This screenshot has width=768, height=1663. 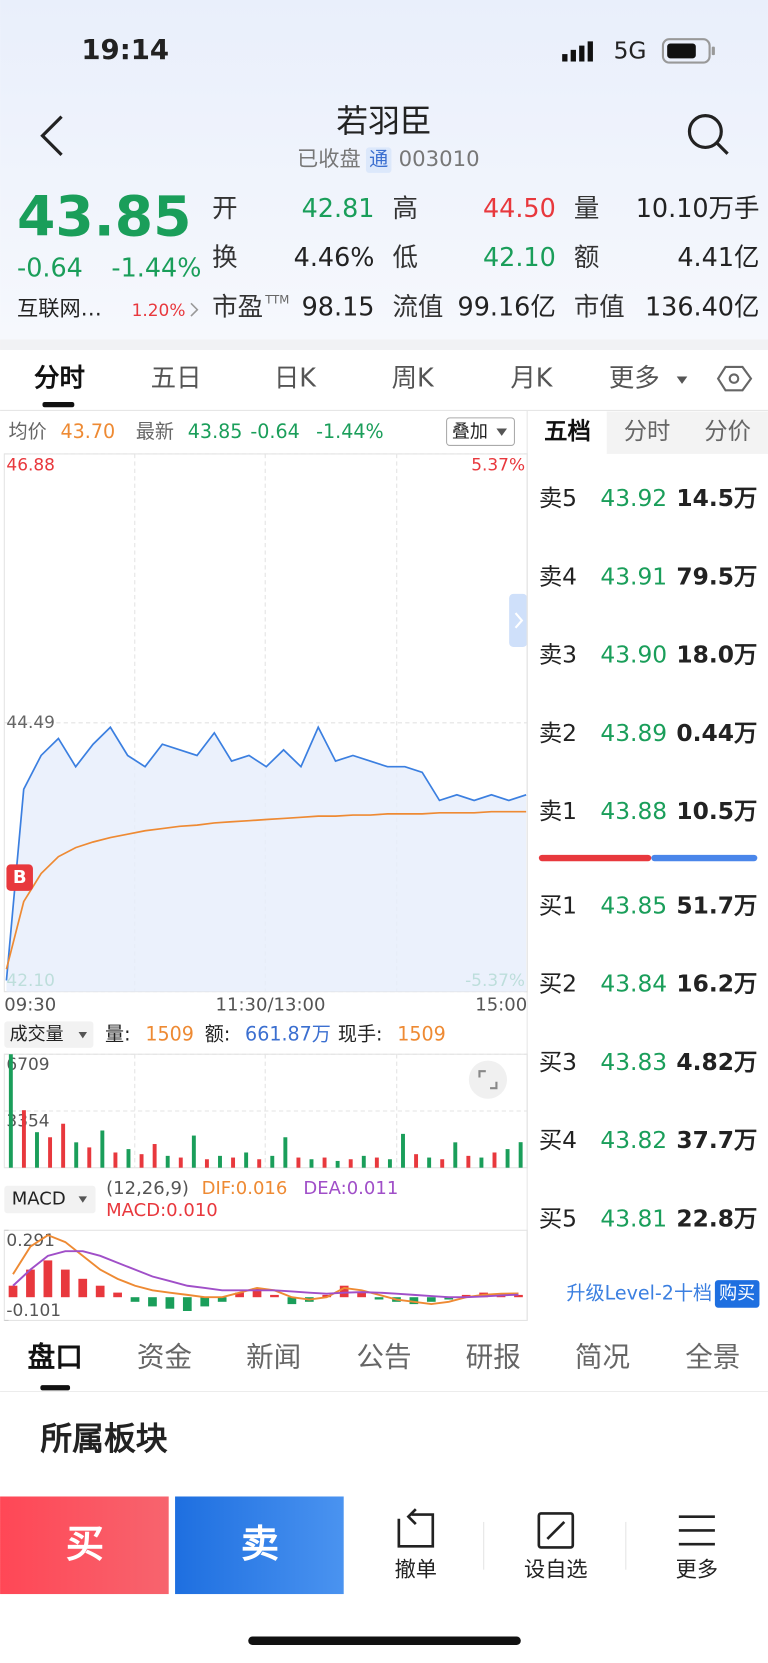 What do you see at coordinates (647, 431) in the screenshot?
I see `panel-tab: 分时` at bounding box center [647, 431].